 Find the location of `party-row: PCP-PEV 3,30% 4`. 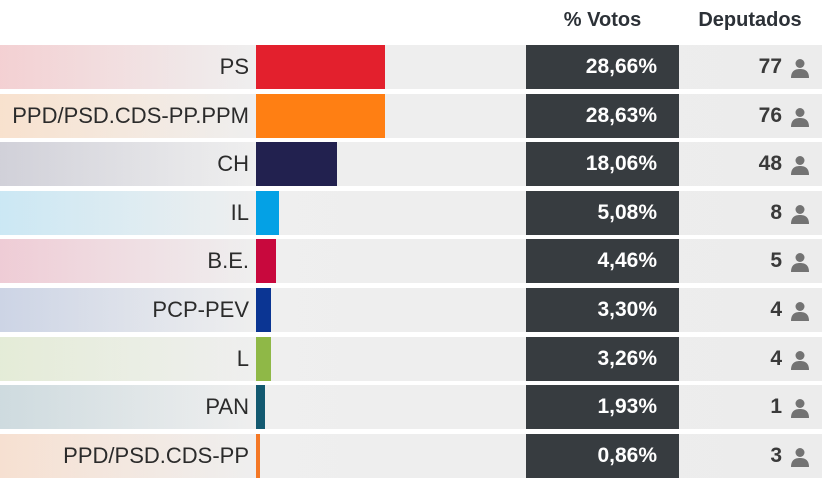

party-row: PCP-PEV 3,30% 4 is located at coordinates (411, 310).